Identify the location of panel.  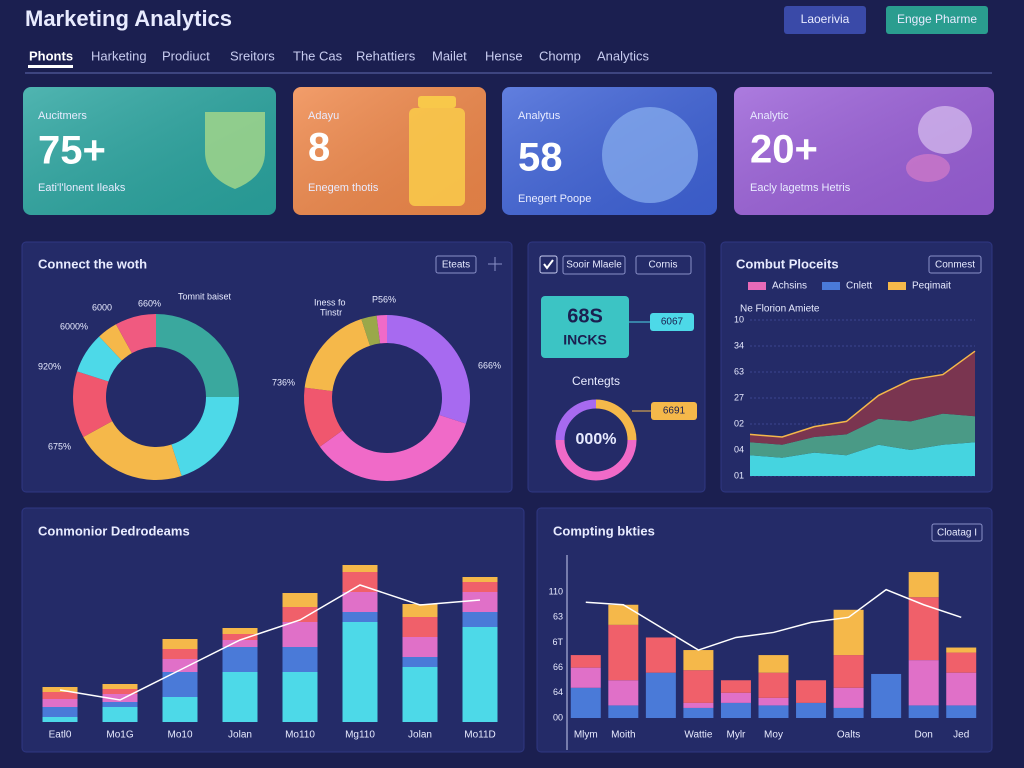
(616, 367).